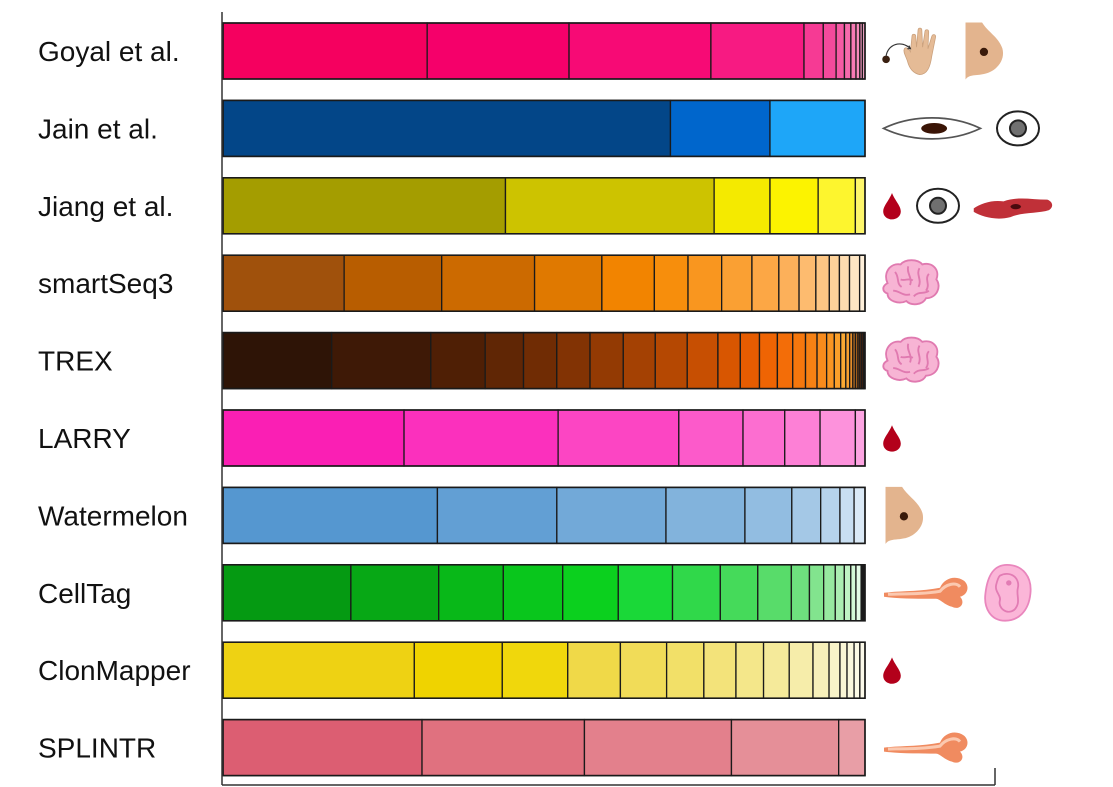  I want to click on chart-row: Goyal et al., so click(521, 51).